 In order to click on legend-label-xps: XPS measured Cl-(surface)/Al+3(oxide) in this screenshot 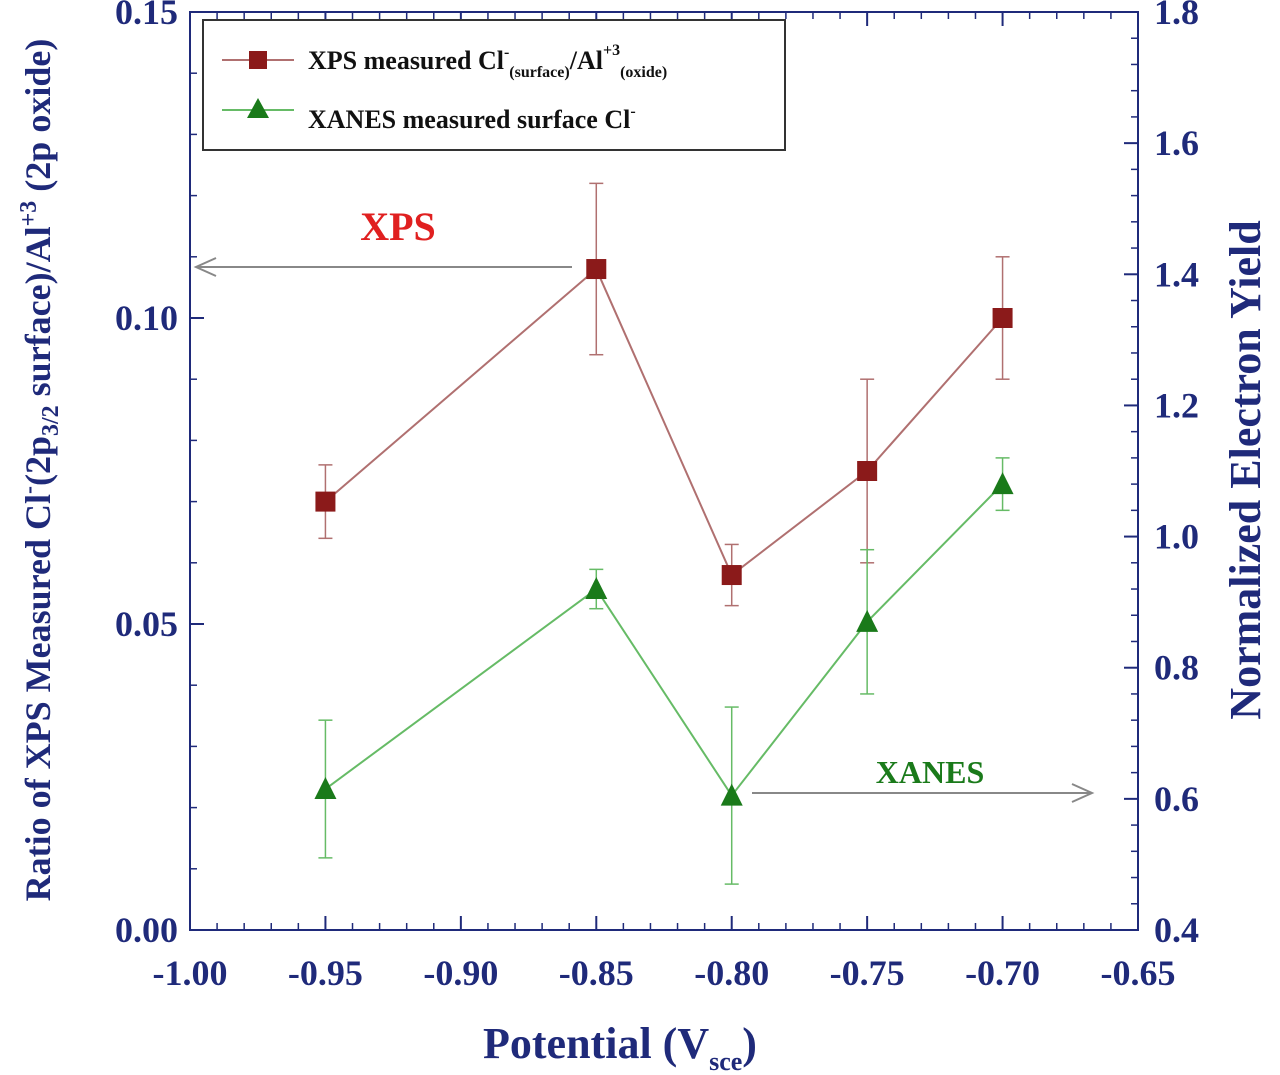, I will do `click(487, 61)`.